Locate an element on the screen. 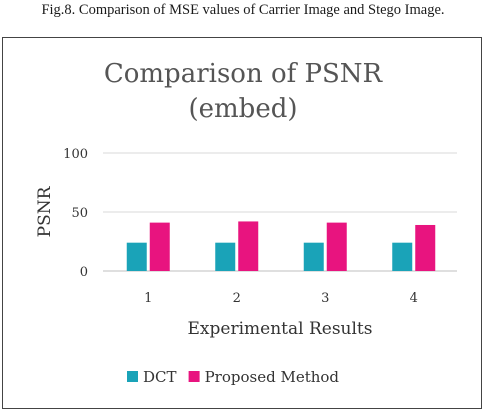  chart-title-line-1: Comparison of PSNR is located at coordinates (244, 74).